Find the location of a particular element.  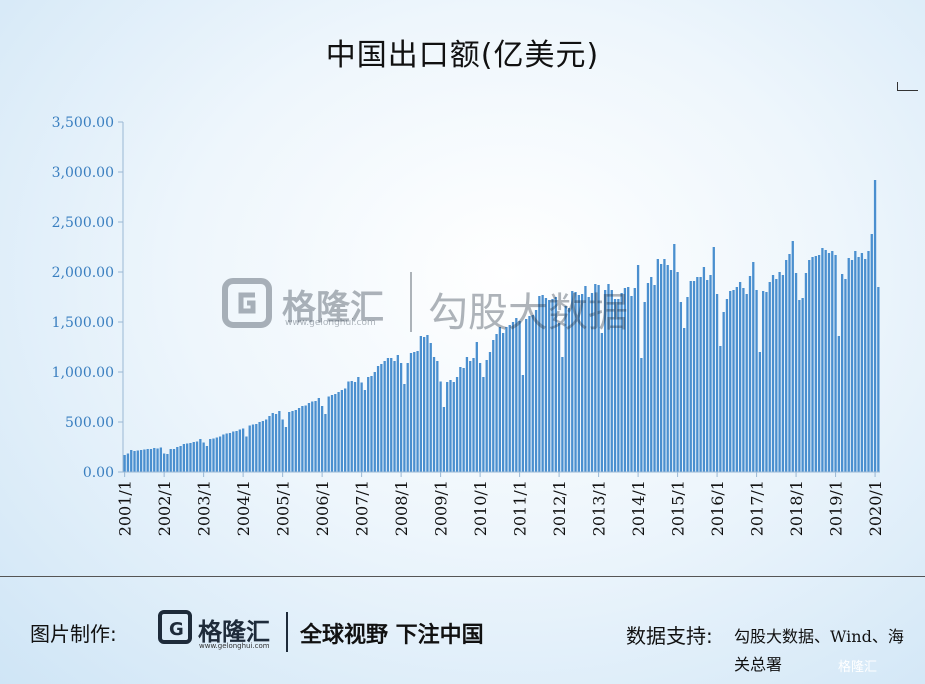

gelonghui-logo-icon: G is located at coordinates (175, 627).